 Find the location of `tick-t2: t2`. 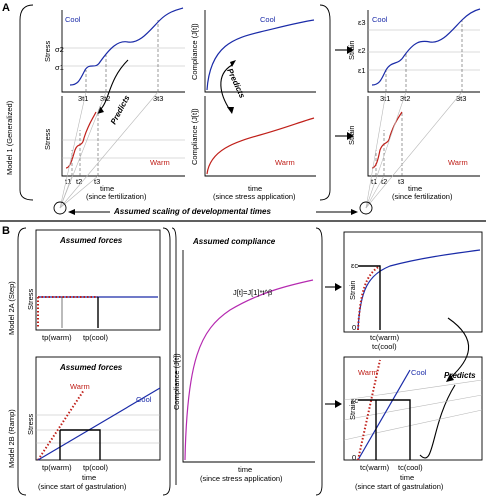

tick-t2: t2 is located at coordinates (79, 181).